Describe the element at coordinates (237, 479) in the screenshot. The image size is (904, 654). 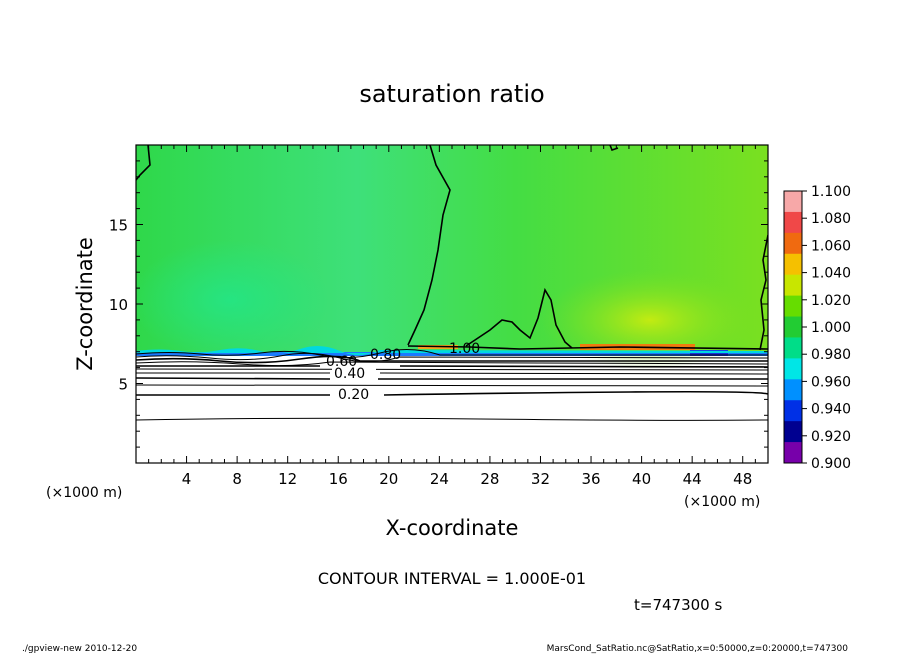
I see `x-tick-label-8: 8` at that location.